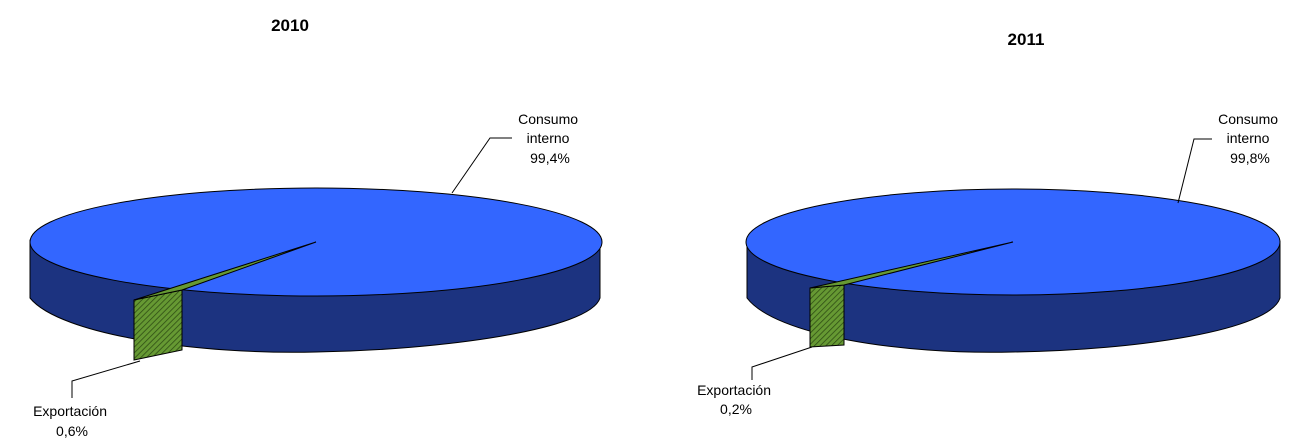 The image size is (1298, 439). I want to click on chart-title-2010: 2010, so click(290, 25).